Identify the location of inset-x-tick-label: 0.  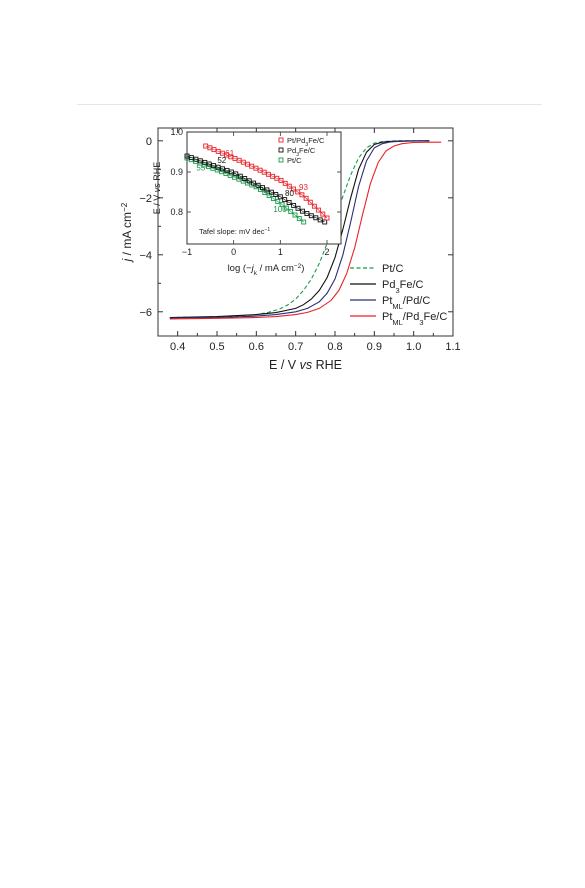
(233, 252).